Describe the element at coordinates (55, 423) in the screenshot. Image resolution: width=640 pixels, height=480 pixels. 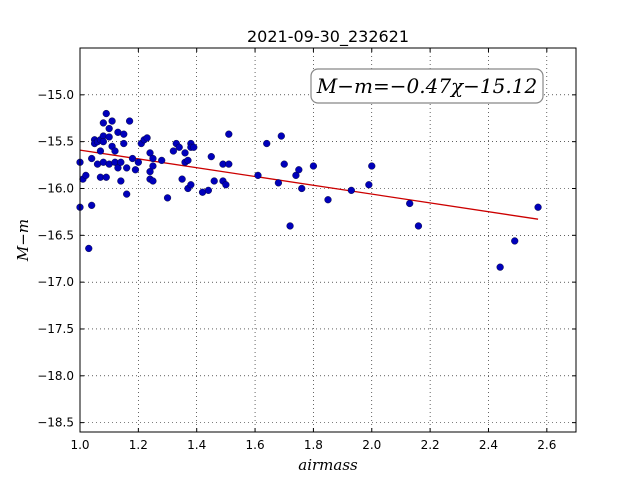
I see `y-tick-label: −18.5` at that location.